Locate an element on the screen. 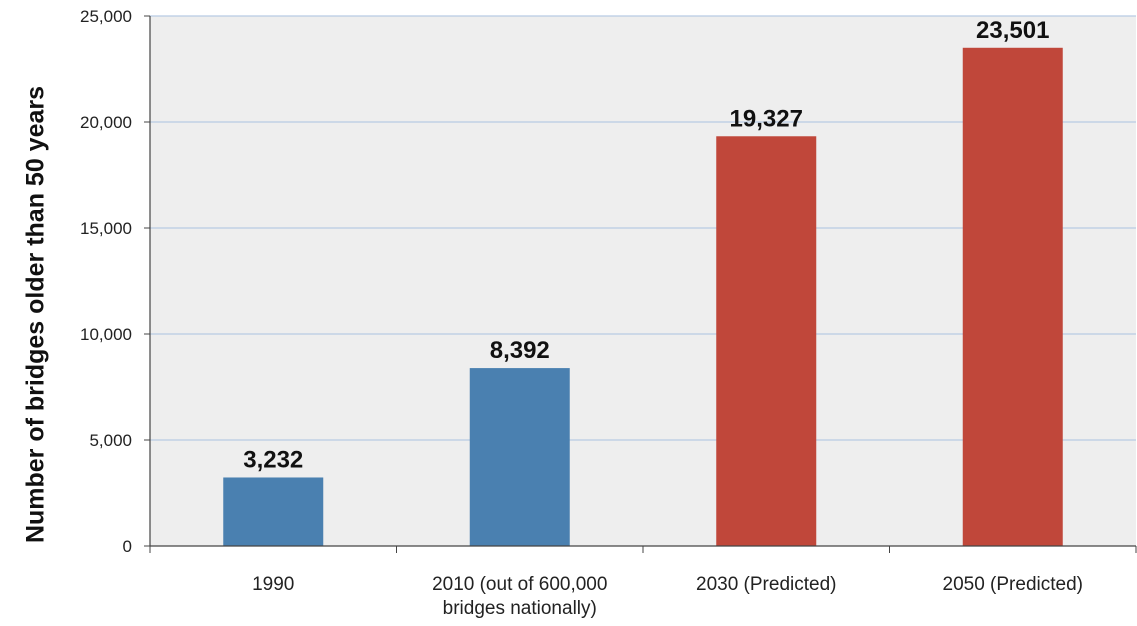 The height and width of the screenshot is (626, 1137). data-label: 3,232 is located at coordinates (273, 459).